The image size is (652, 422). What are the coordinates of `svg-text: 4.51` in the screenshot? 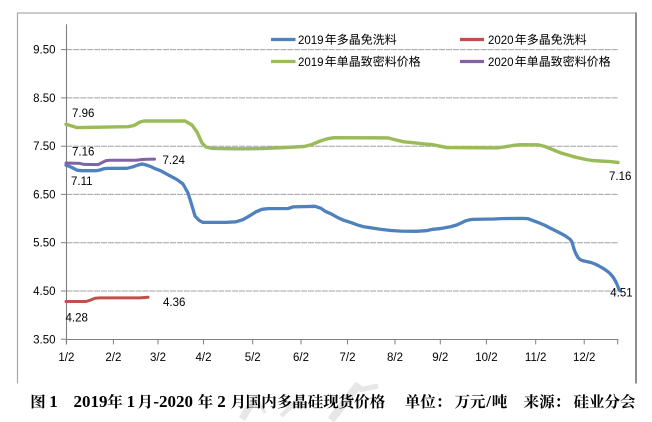 It's located at (621, 294).